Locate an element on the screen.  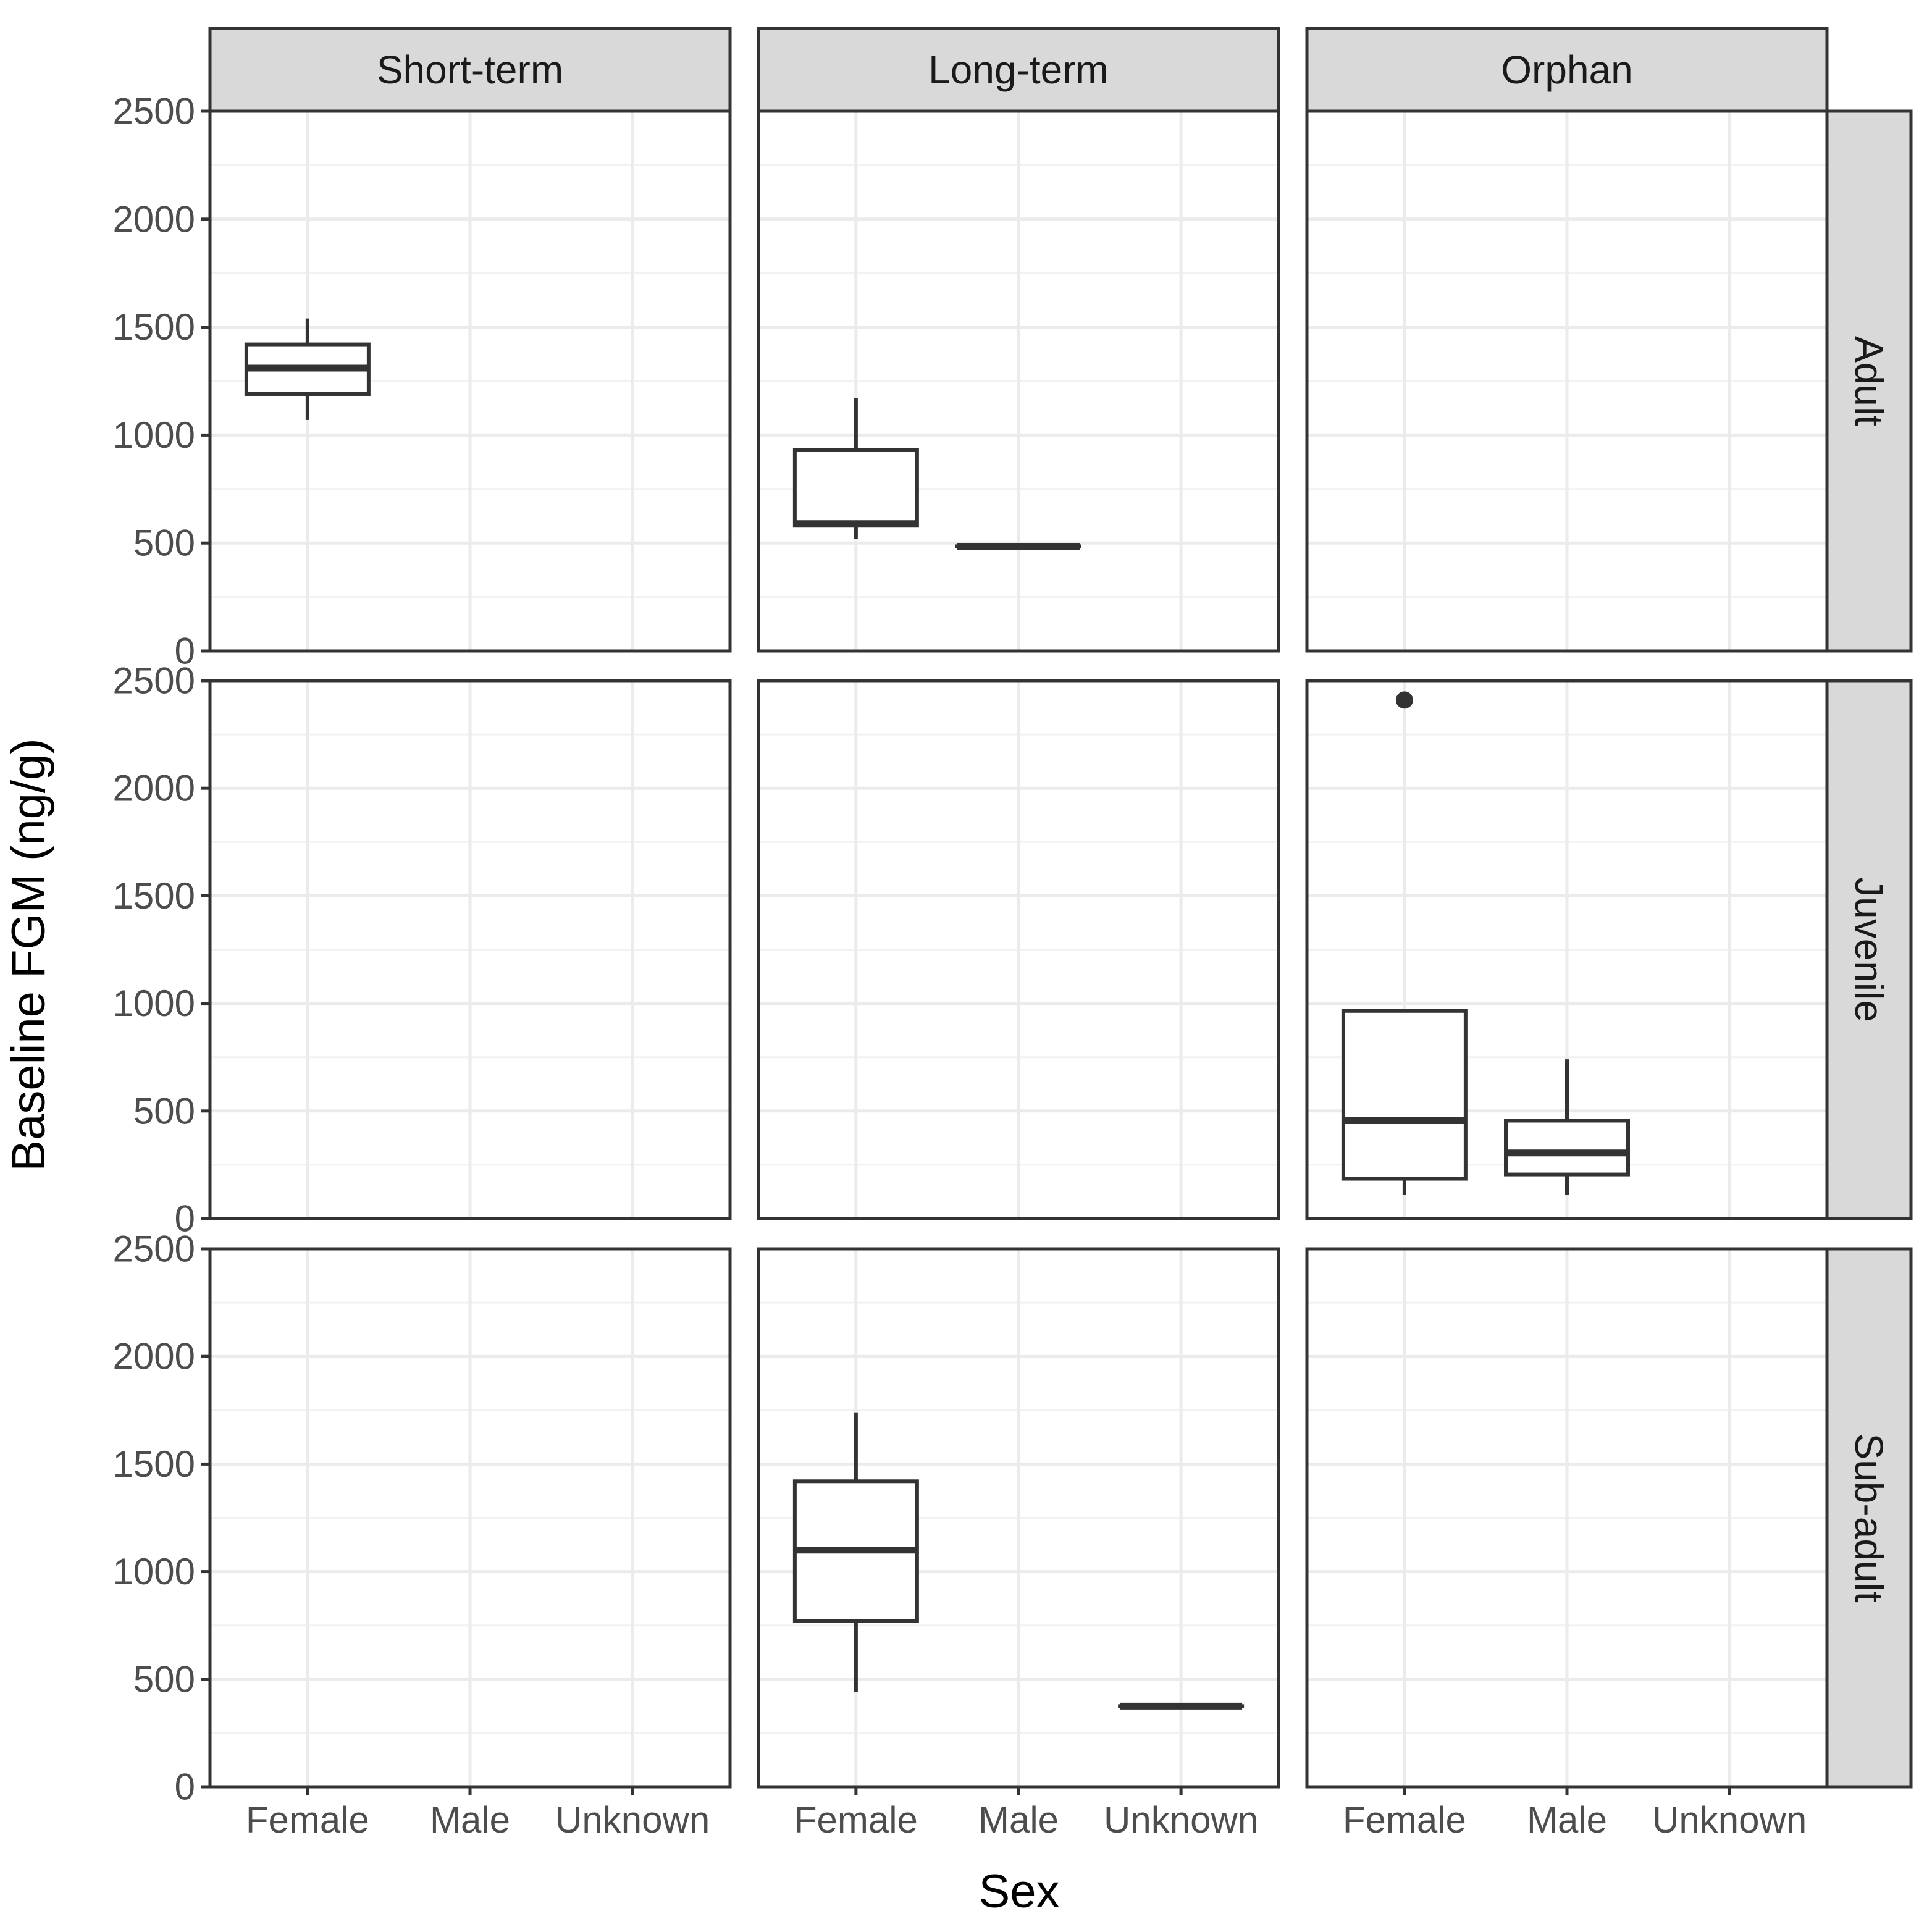
box-male is located at coordinates (1567, 1127).